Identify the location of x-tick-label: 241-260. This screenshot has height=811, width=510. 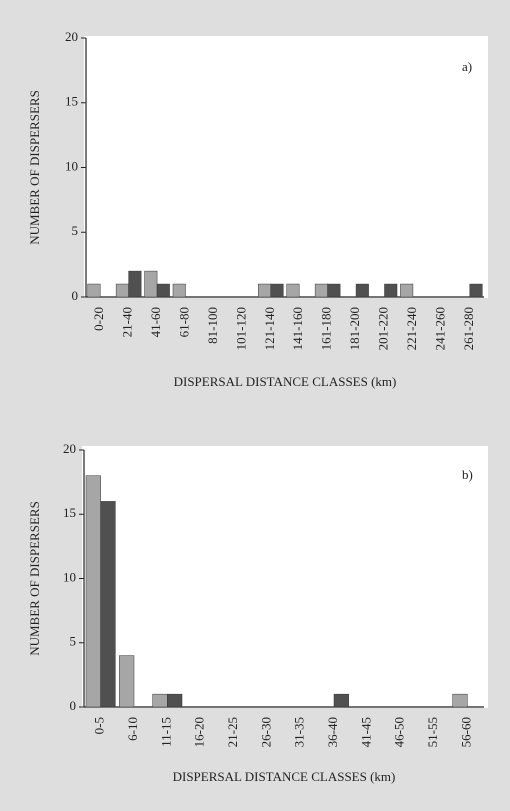
(439, 328).